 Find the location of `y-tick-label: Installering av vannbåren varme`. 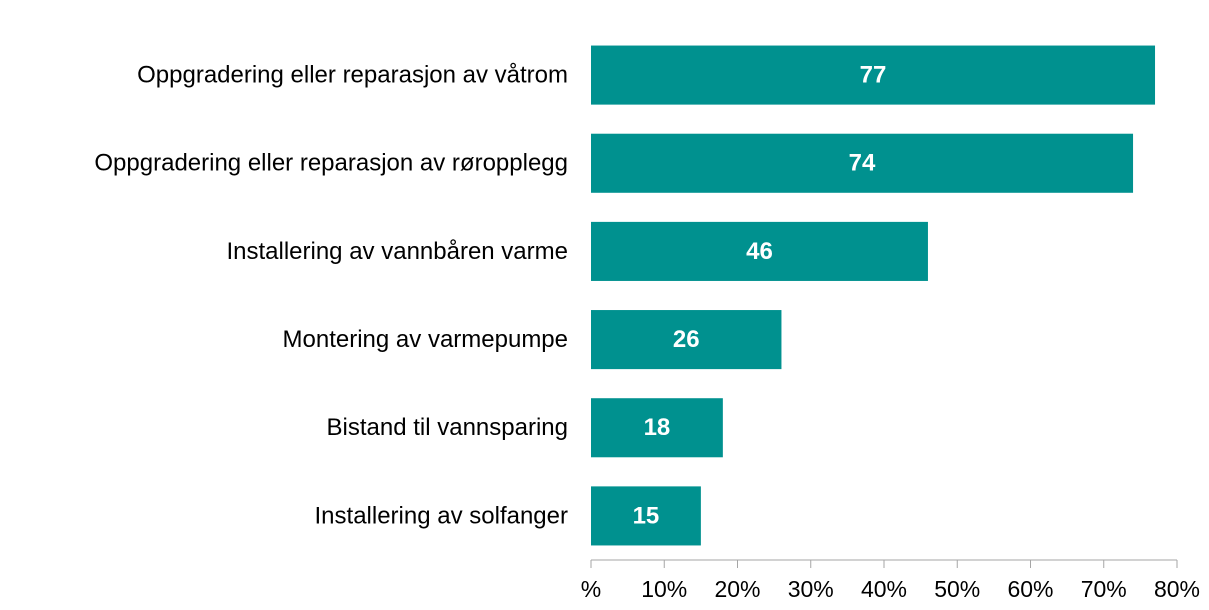

y-tick-label: Installering av vannbåren varme is located at coordinates (397, 251).